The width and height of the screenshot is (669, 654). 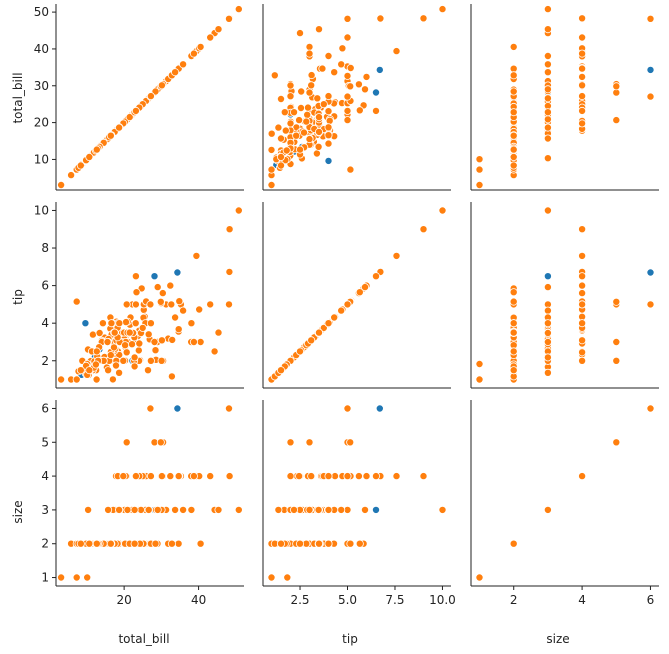 I want to click on x-tick-label: 40, so click(x=198, y=600).